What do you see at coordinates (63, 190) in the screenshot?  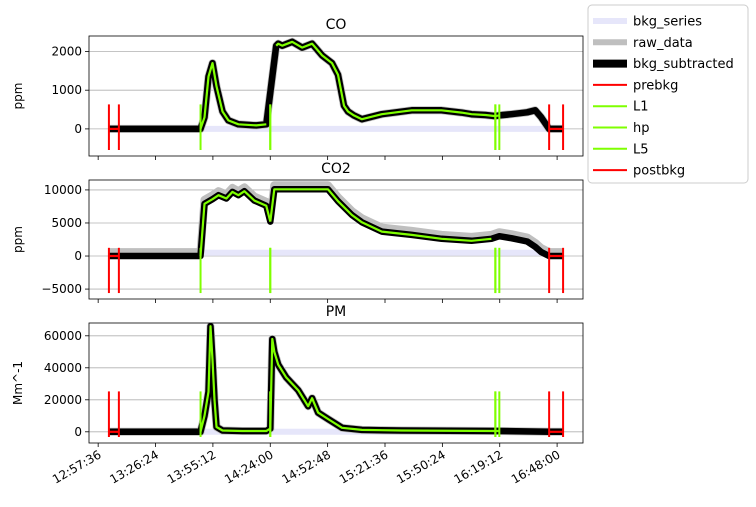 I see `y-tick-label: 10000` at bounding box center [63, 190].